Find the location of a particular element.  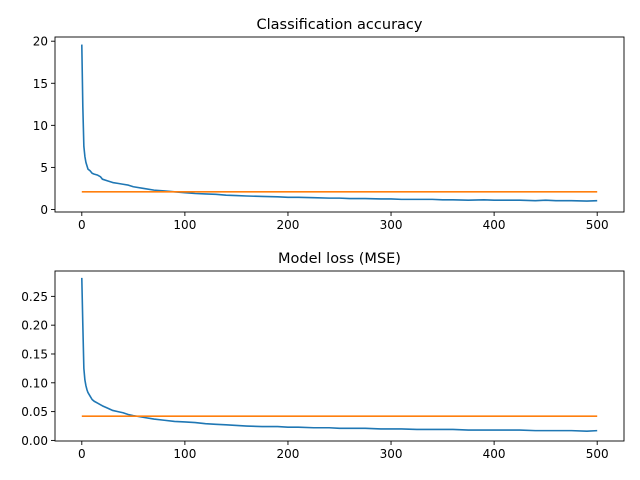

y-tick-label: 15 is located at coordinates (40, 84).